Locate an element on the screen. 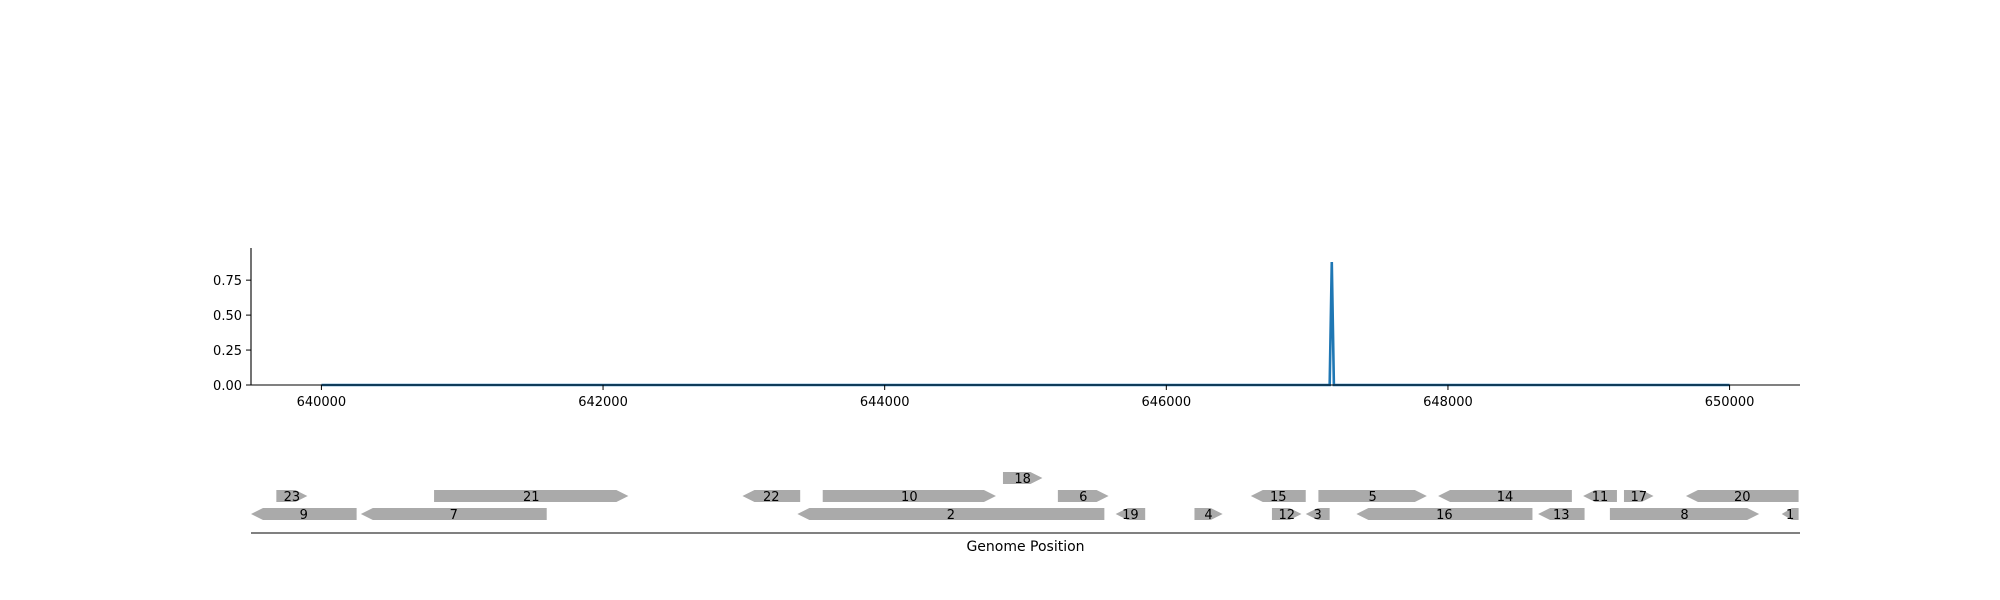 This screenshot has width=2000, height=600. y-tick-label: 0.50 is located at coordinates (227, 316).